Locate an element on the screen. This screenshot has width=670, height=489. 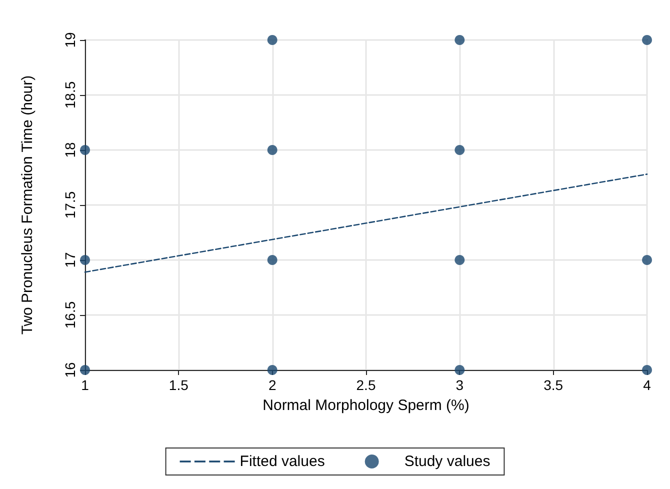
x-tick-label: 3 is located at coordinates (460, 385).